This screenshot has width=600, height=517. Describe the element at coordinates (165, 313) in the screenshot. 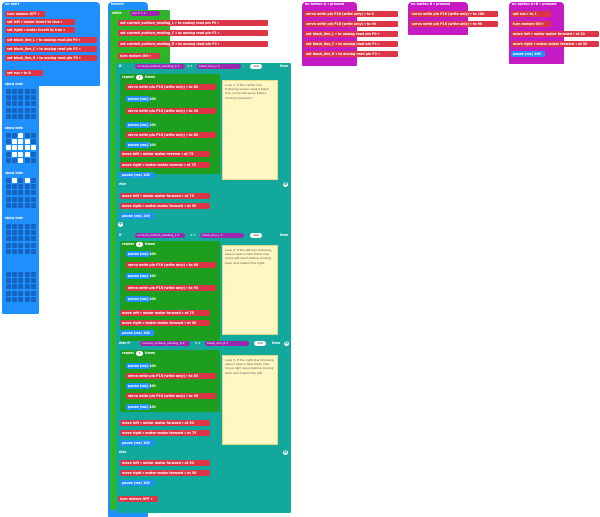

I see `motor-row-2a: move left ▾ motor motor forward ▾ at 75` at that location.